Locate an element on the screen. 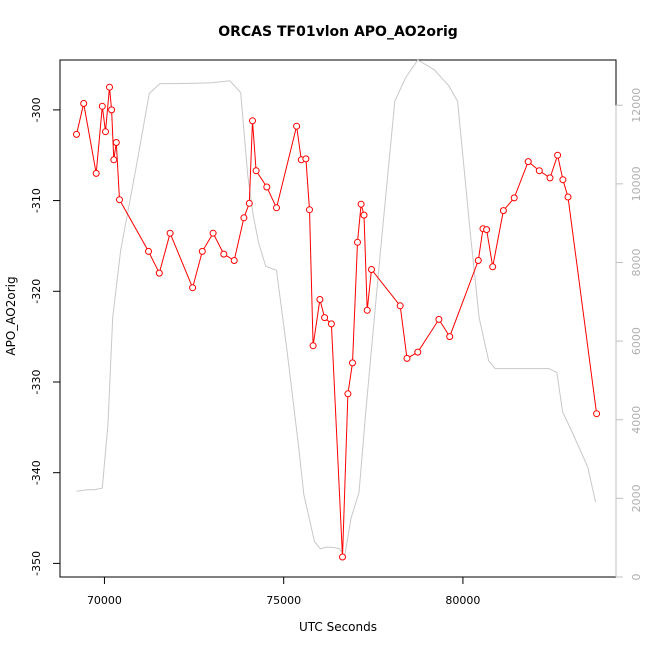  y2-tick-label: 6000 is located at coordinates (636, 341).